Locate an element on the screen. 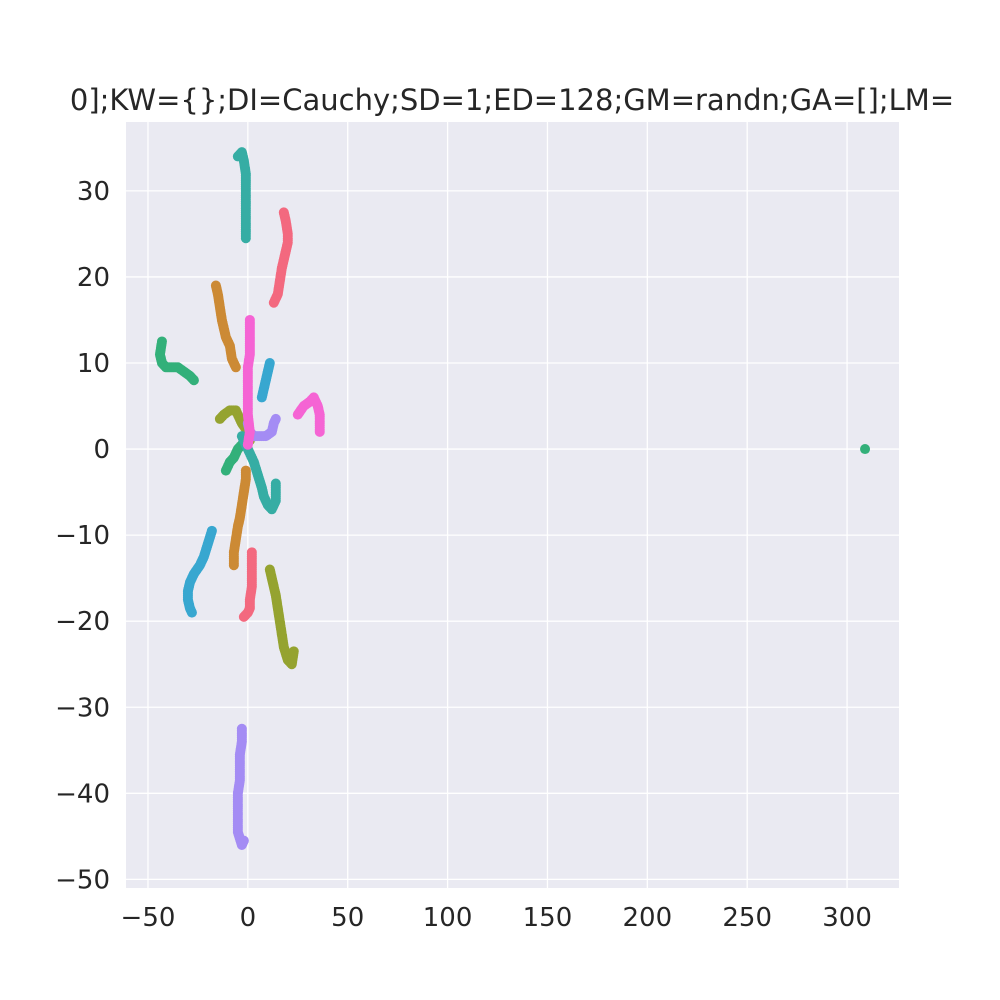  x-tick-label: −50 is located at coordinates (148, 918).